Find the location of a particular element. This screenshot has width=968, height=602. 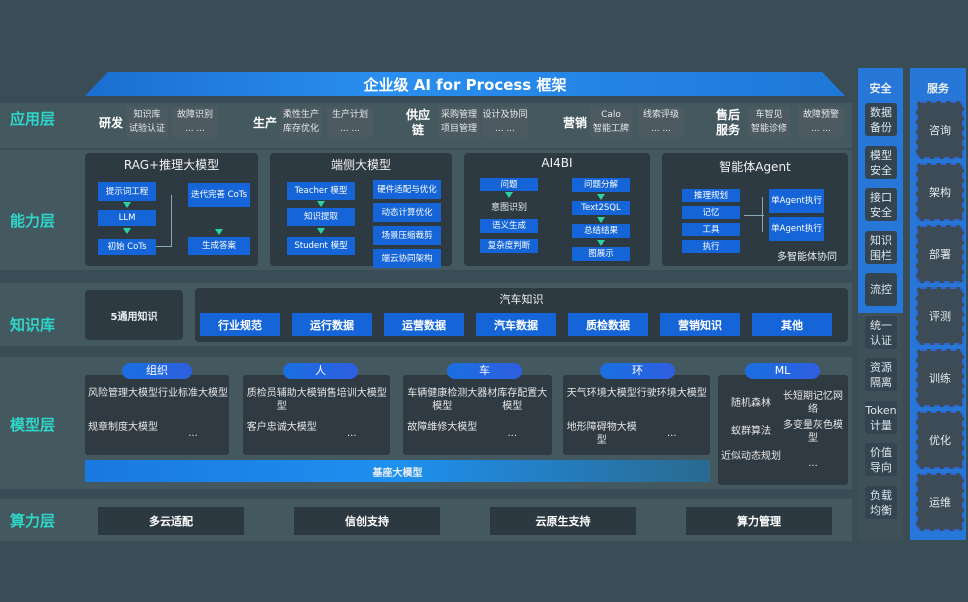

service-item: 部署 is located at coordinates (940, 254).